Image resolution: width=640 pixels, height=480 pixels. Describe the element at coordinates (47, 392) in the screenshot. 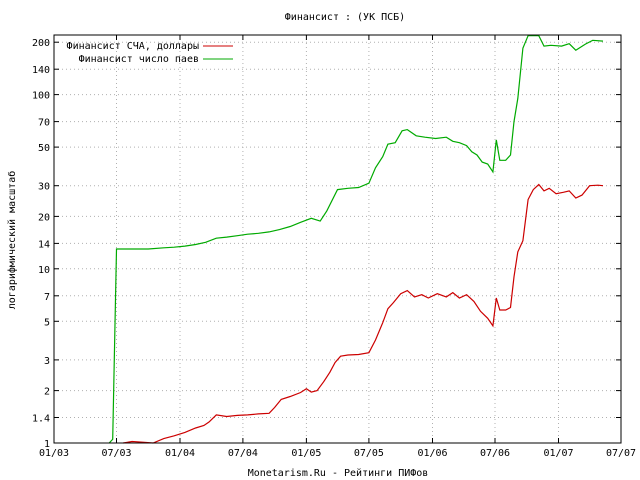

I see `y-tick-label: 2` at that location.